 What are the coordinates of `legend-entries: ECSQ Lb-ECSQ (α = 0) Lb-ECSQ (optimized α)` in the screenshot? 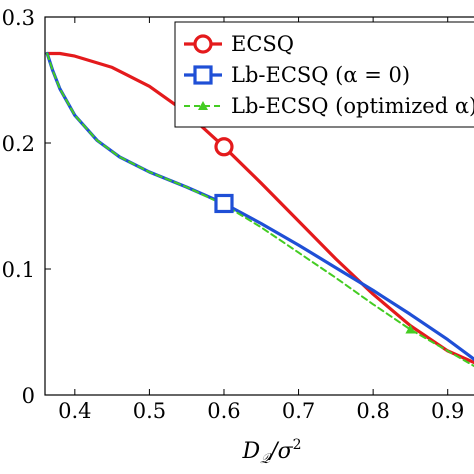 It's located at (329, 75).